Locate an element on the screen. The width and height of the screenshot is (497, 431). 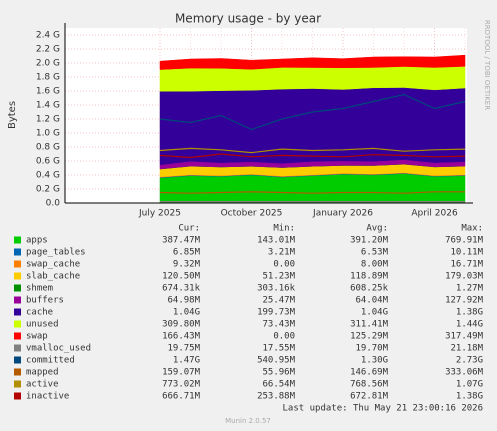
legend-label: inactive is located at coordinates (47, 397).